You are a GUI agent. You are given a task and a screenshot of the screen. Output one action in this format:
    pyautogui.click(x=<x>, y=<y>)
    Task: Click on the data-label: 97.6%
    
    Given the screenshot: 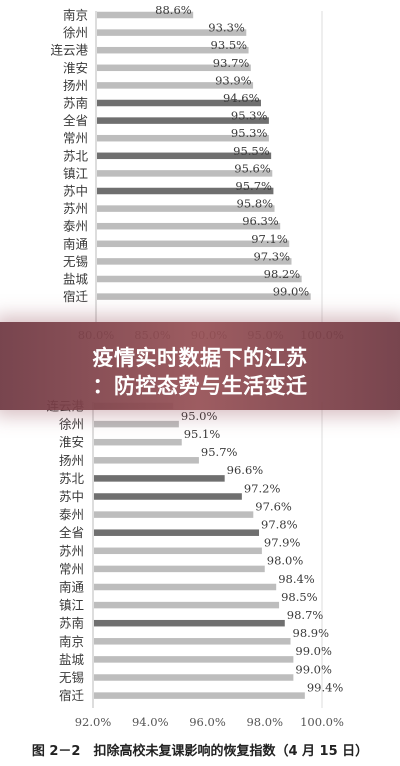 What is the action you would take?
    pyautogui.click(x=273, y=506)
    